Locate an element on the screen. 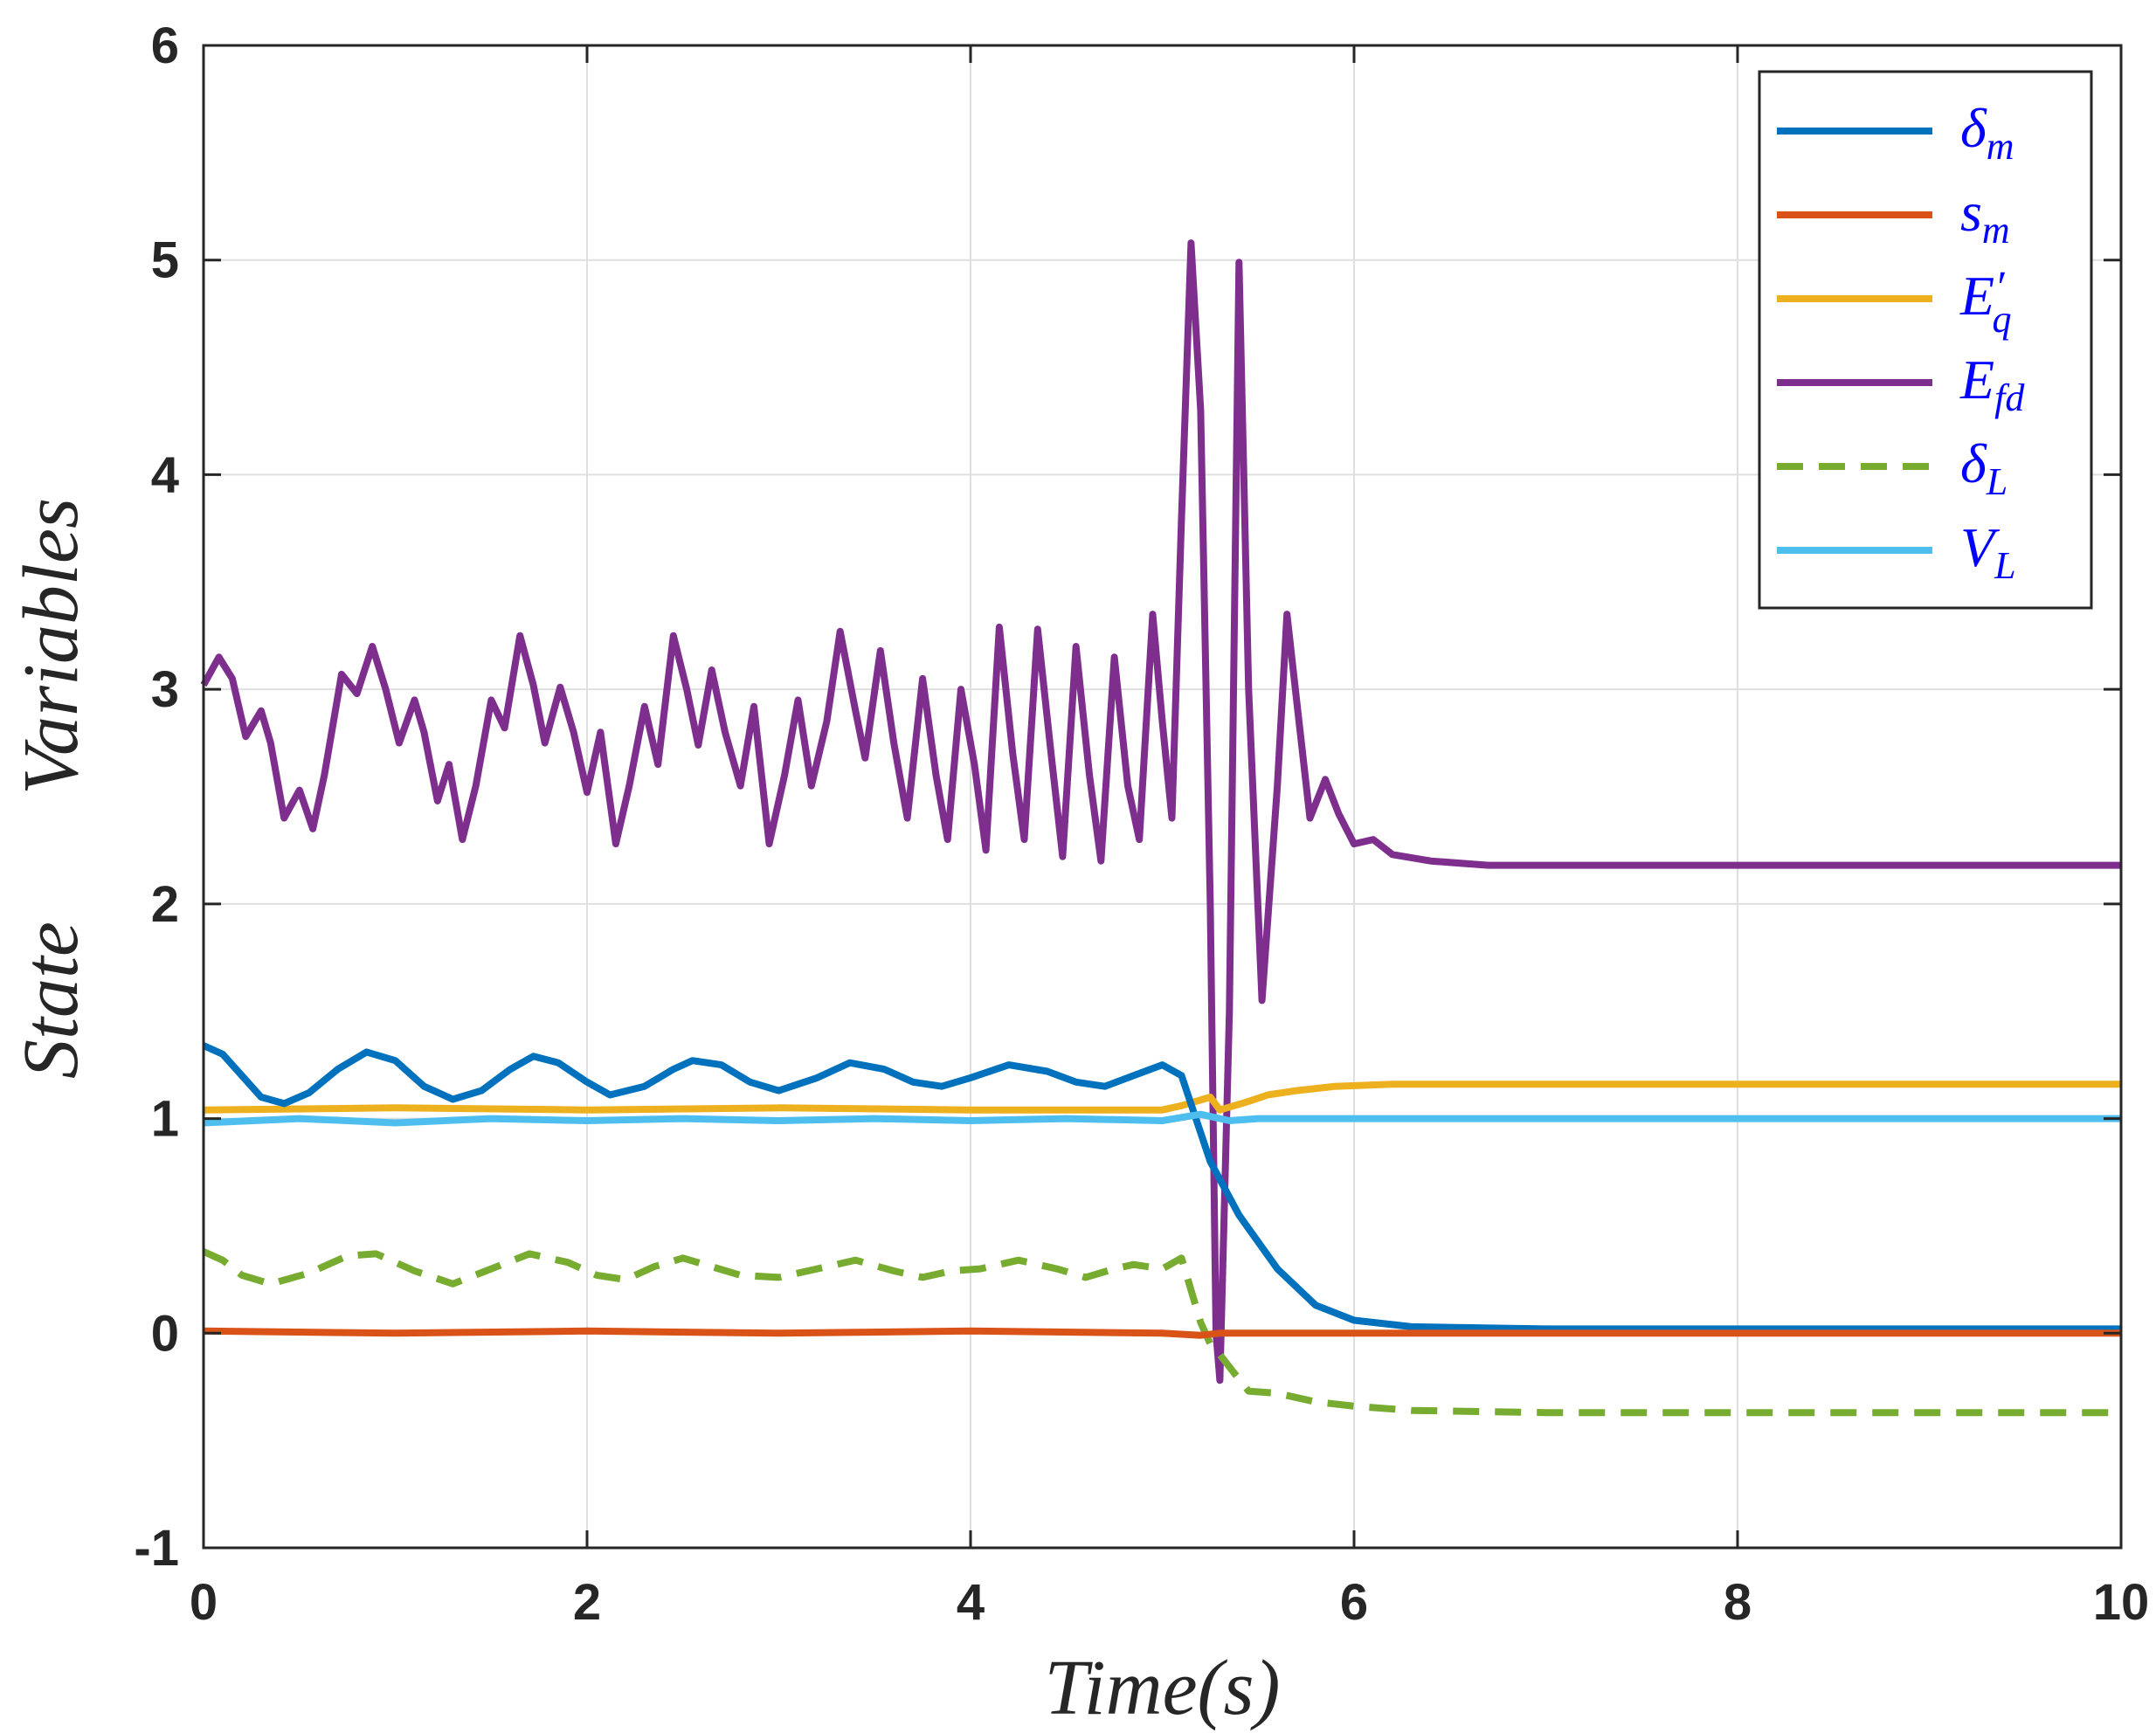 This screenshot has height=1733, width=2156. y-tick-label: 1 is located at coordinates (165, 1119).